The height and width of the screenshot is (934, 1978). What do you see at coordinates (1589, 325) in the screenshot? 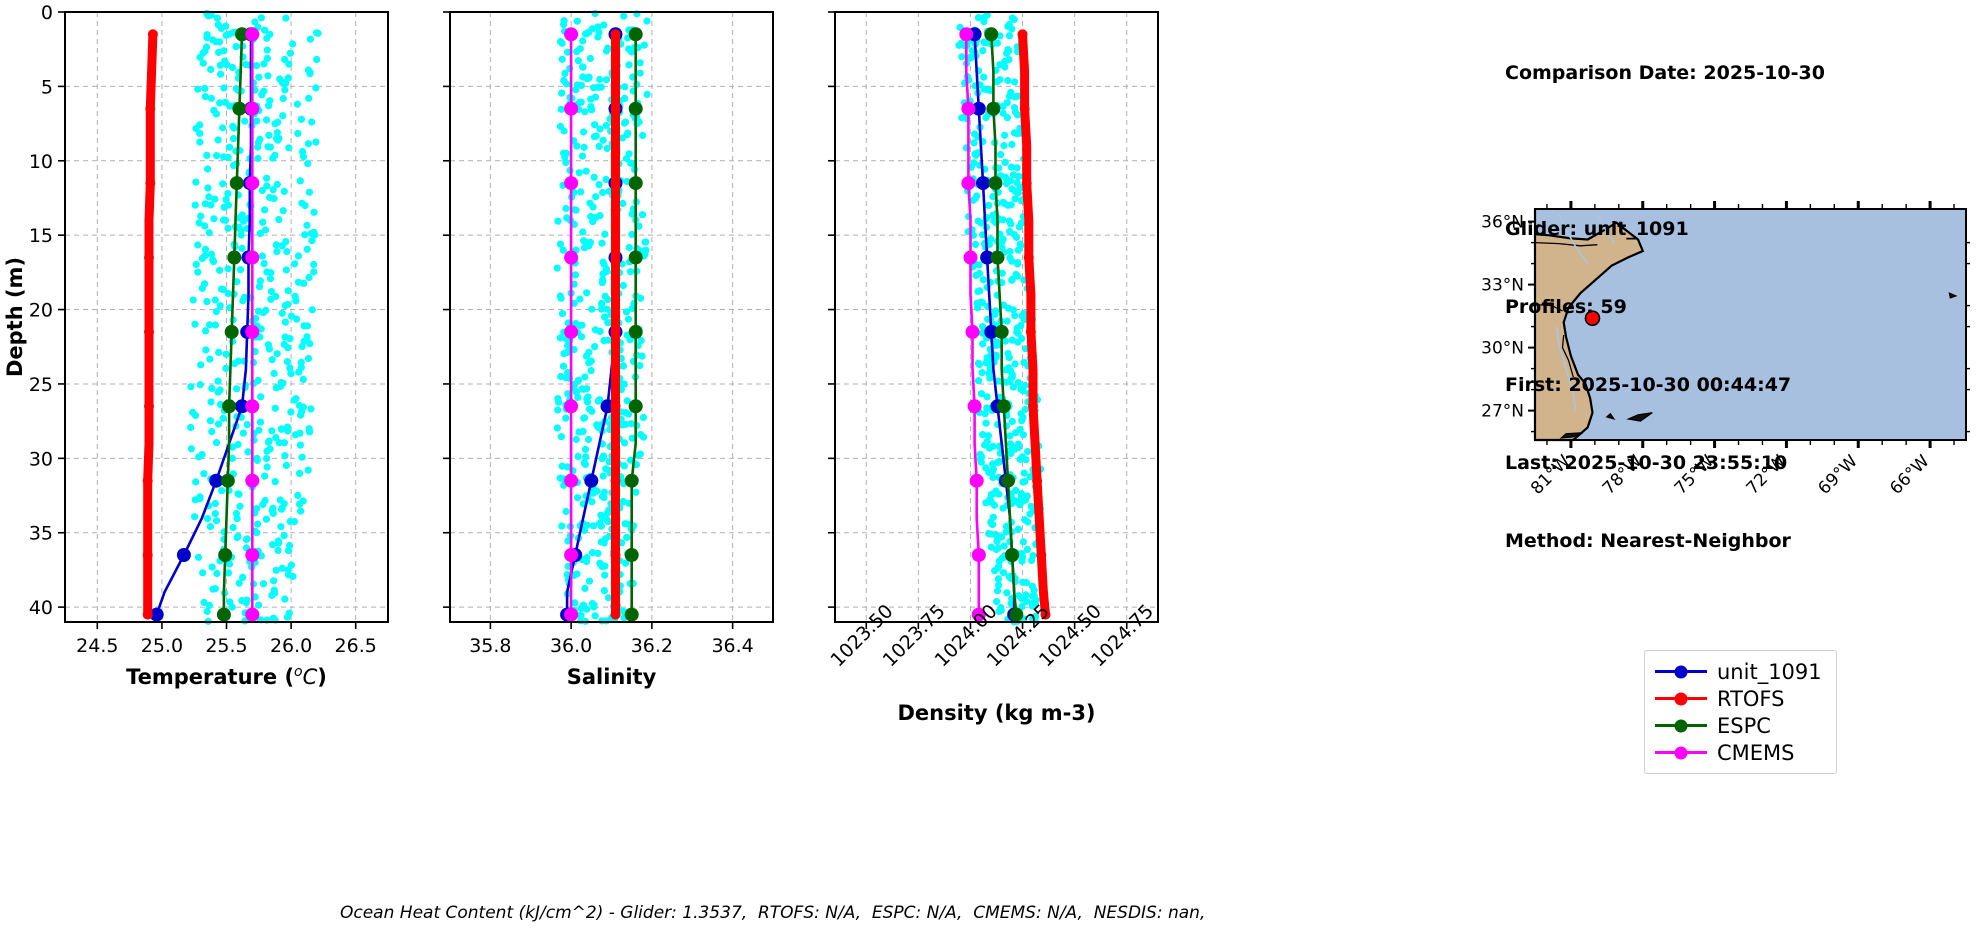
I see `map-landmass` at bounding box center [1589, 325].